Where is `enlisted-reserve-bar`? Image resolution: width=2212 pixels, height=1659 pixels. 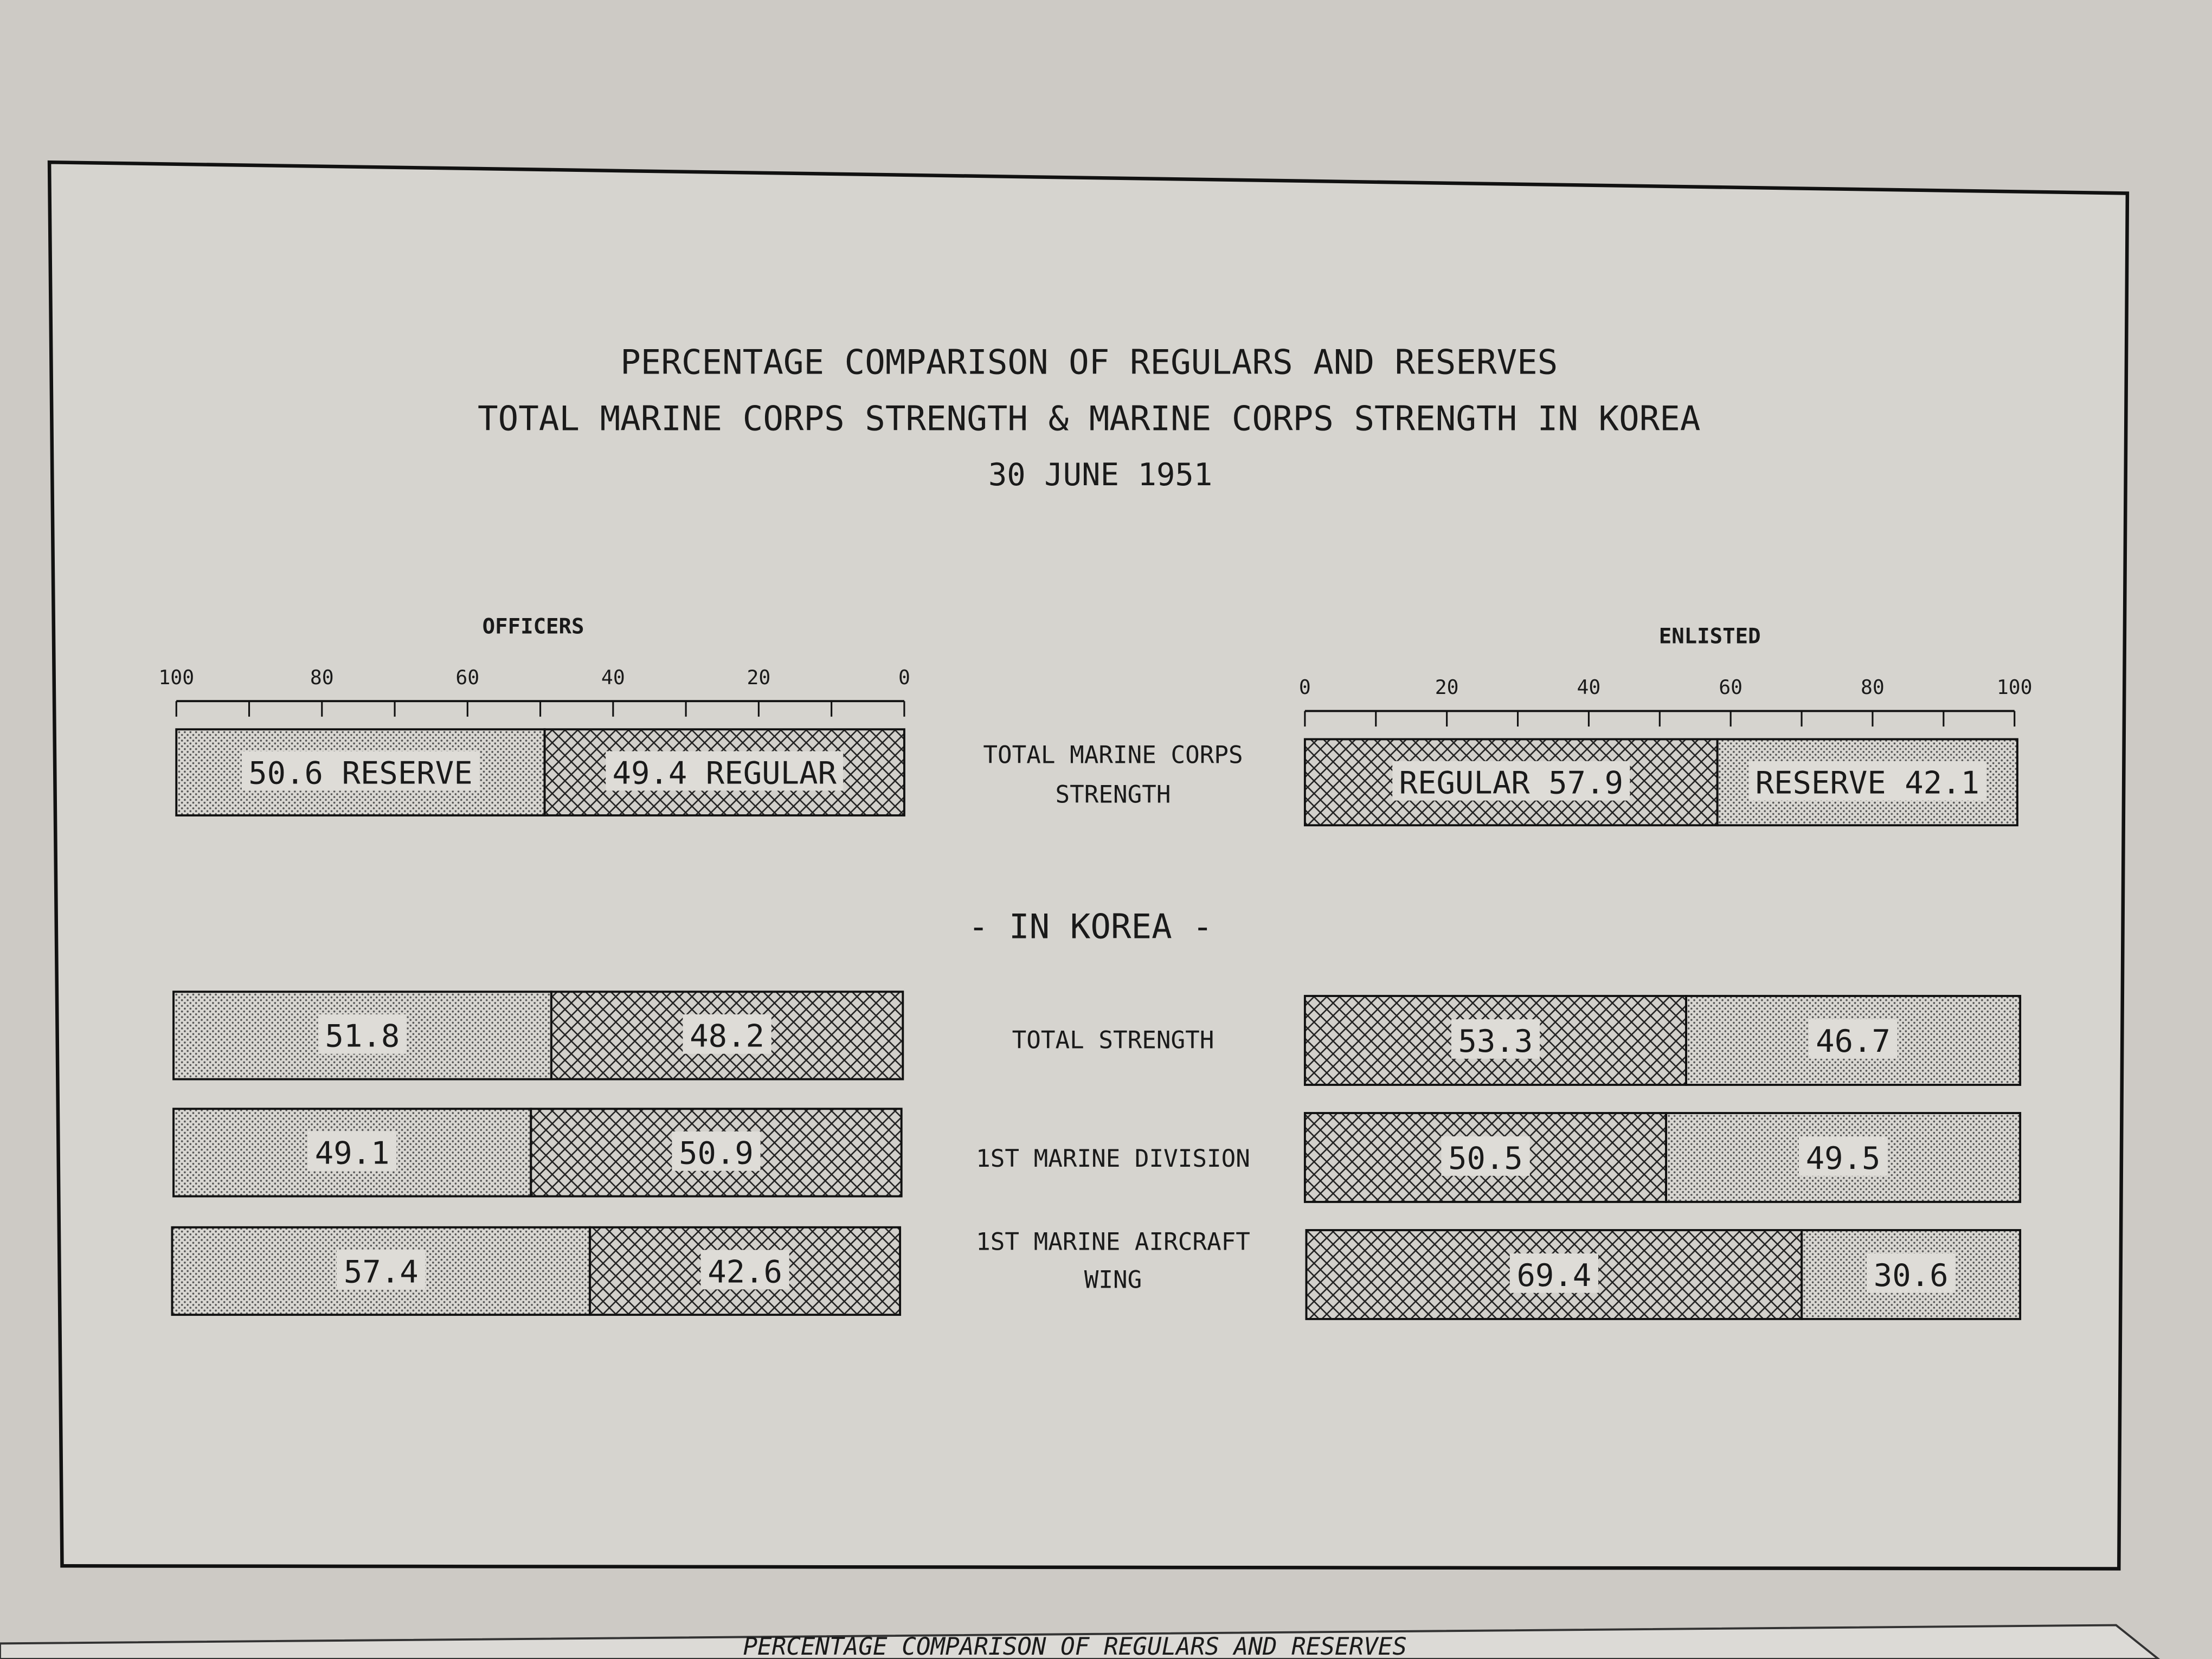
enlisted-reserve-bar is located at coordinates (1843, 1157).